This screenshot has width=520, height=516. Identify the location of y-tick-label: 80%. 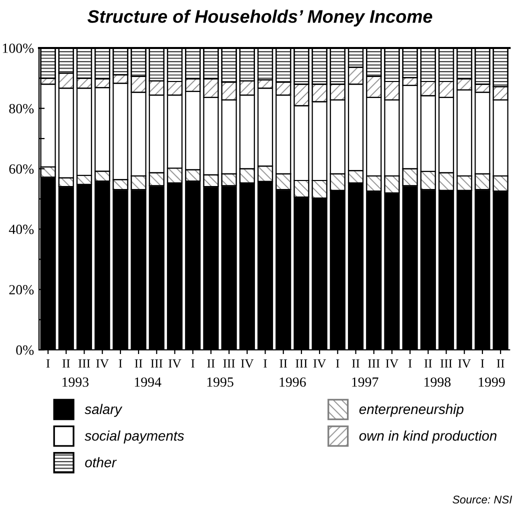
(21, 109).